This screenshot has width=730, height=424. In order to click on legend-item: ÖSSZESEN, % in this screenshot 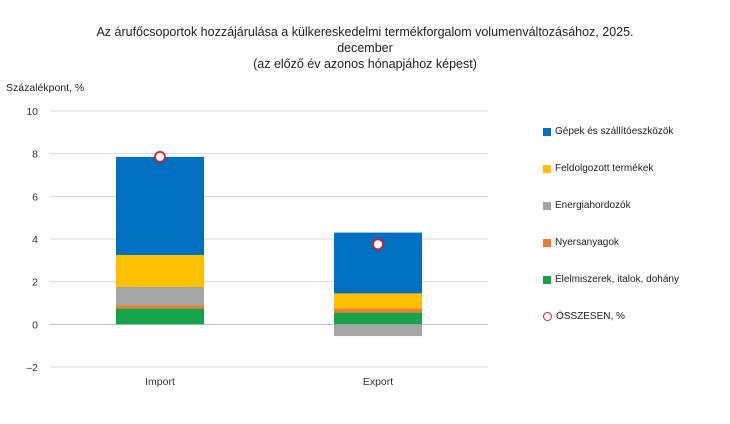, I will do `click(584, 316)`.